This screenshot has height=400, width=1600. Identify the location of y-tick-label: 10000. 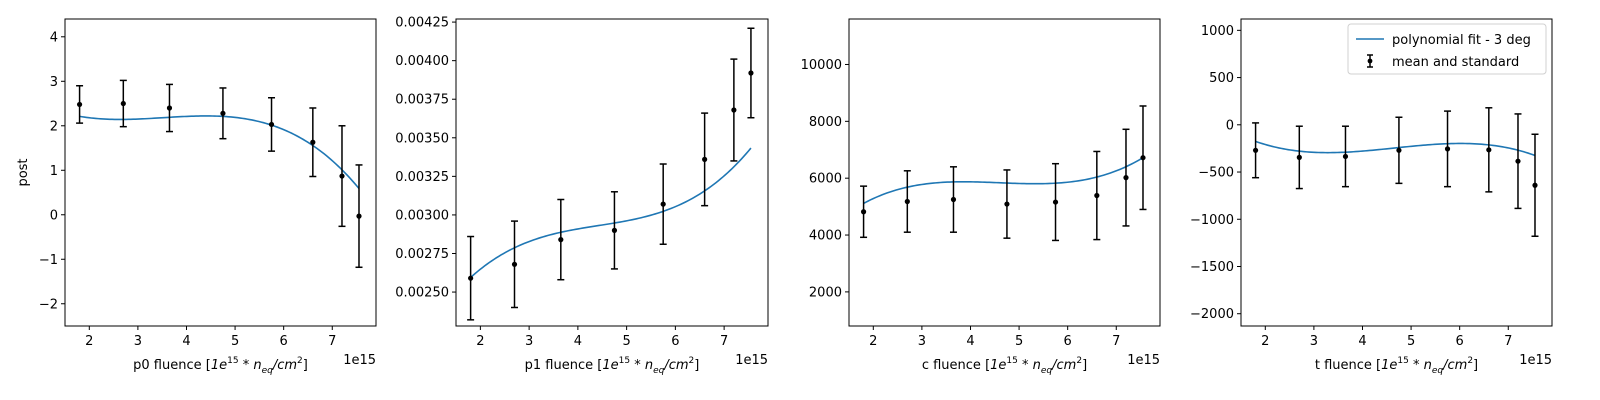
(821, 65).